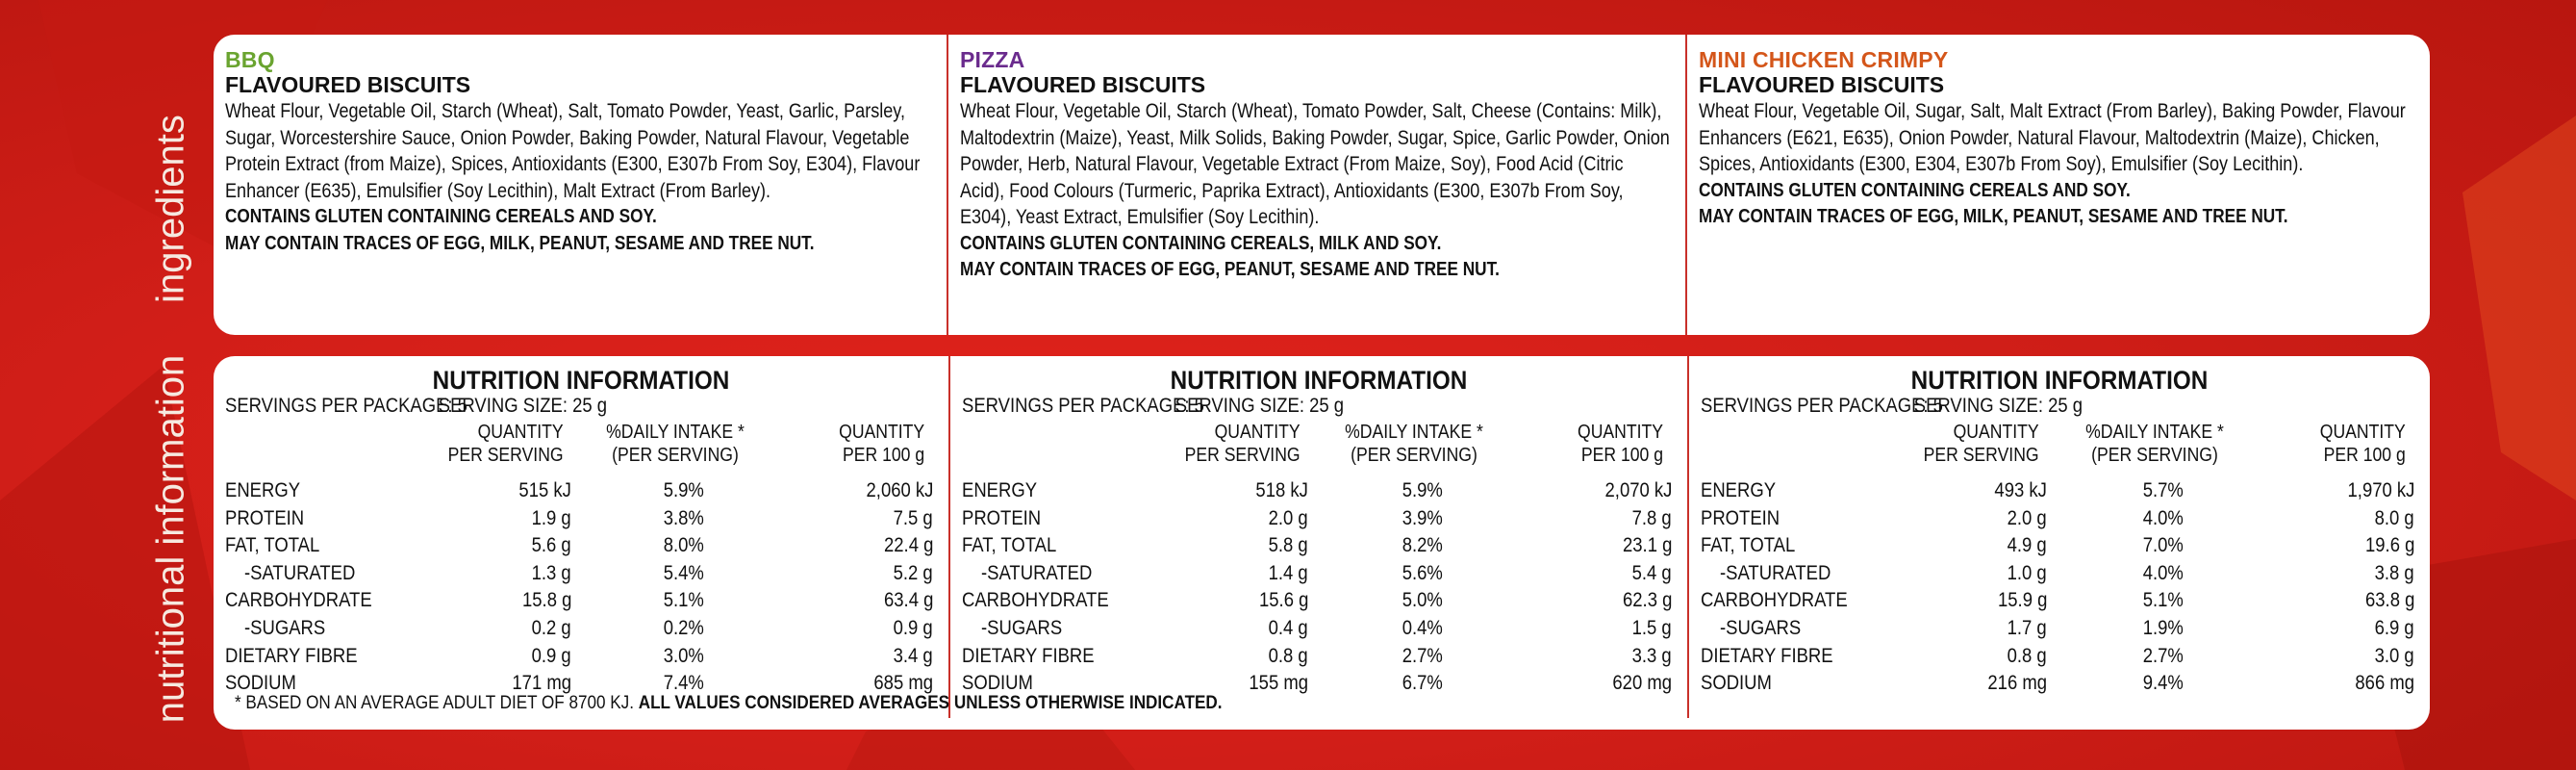  What do you see at coordinates (2163, 627) in the screenshot?
I see `value-daily-intake: 1.9%` at bounding box center [2163, 627].